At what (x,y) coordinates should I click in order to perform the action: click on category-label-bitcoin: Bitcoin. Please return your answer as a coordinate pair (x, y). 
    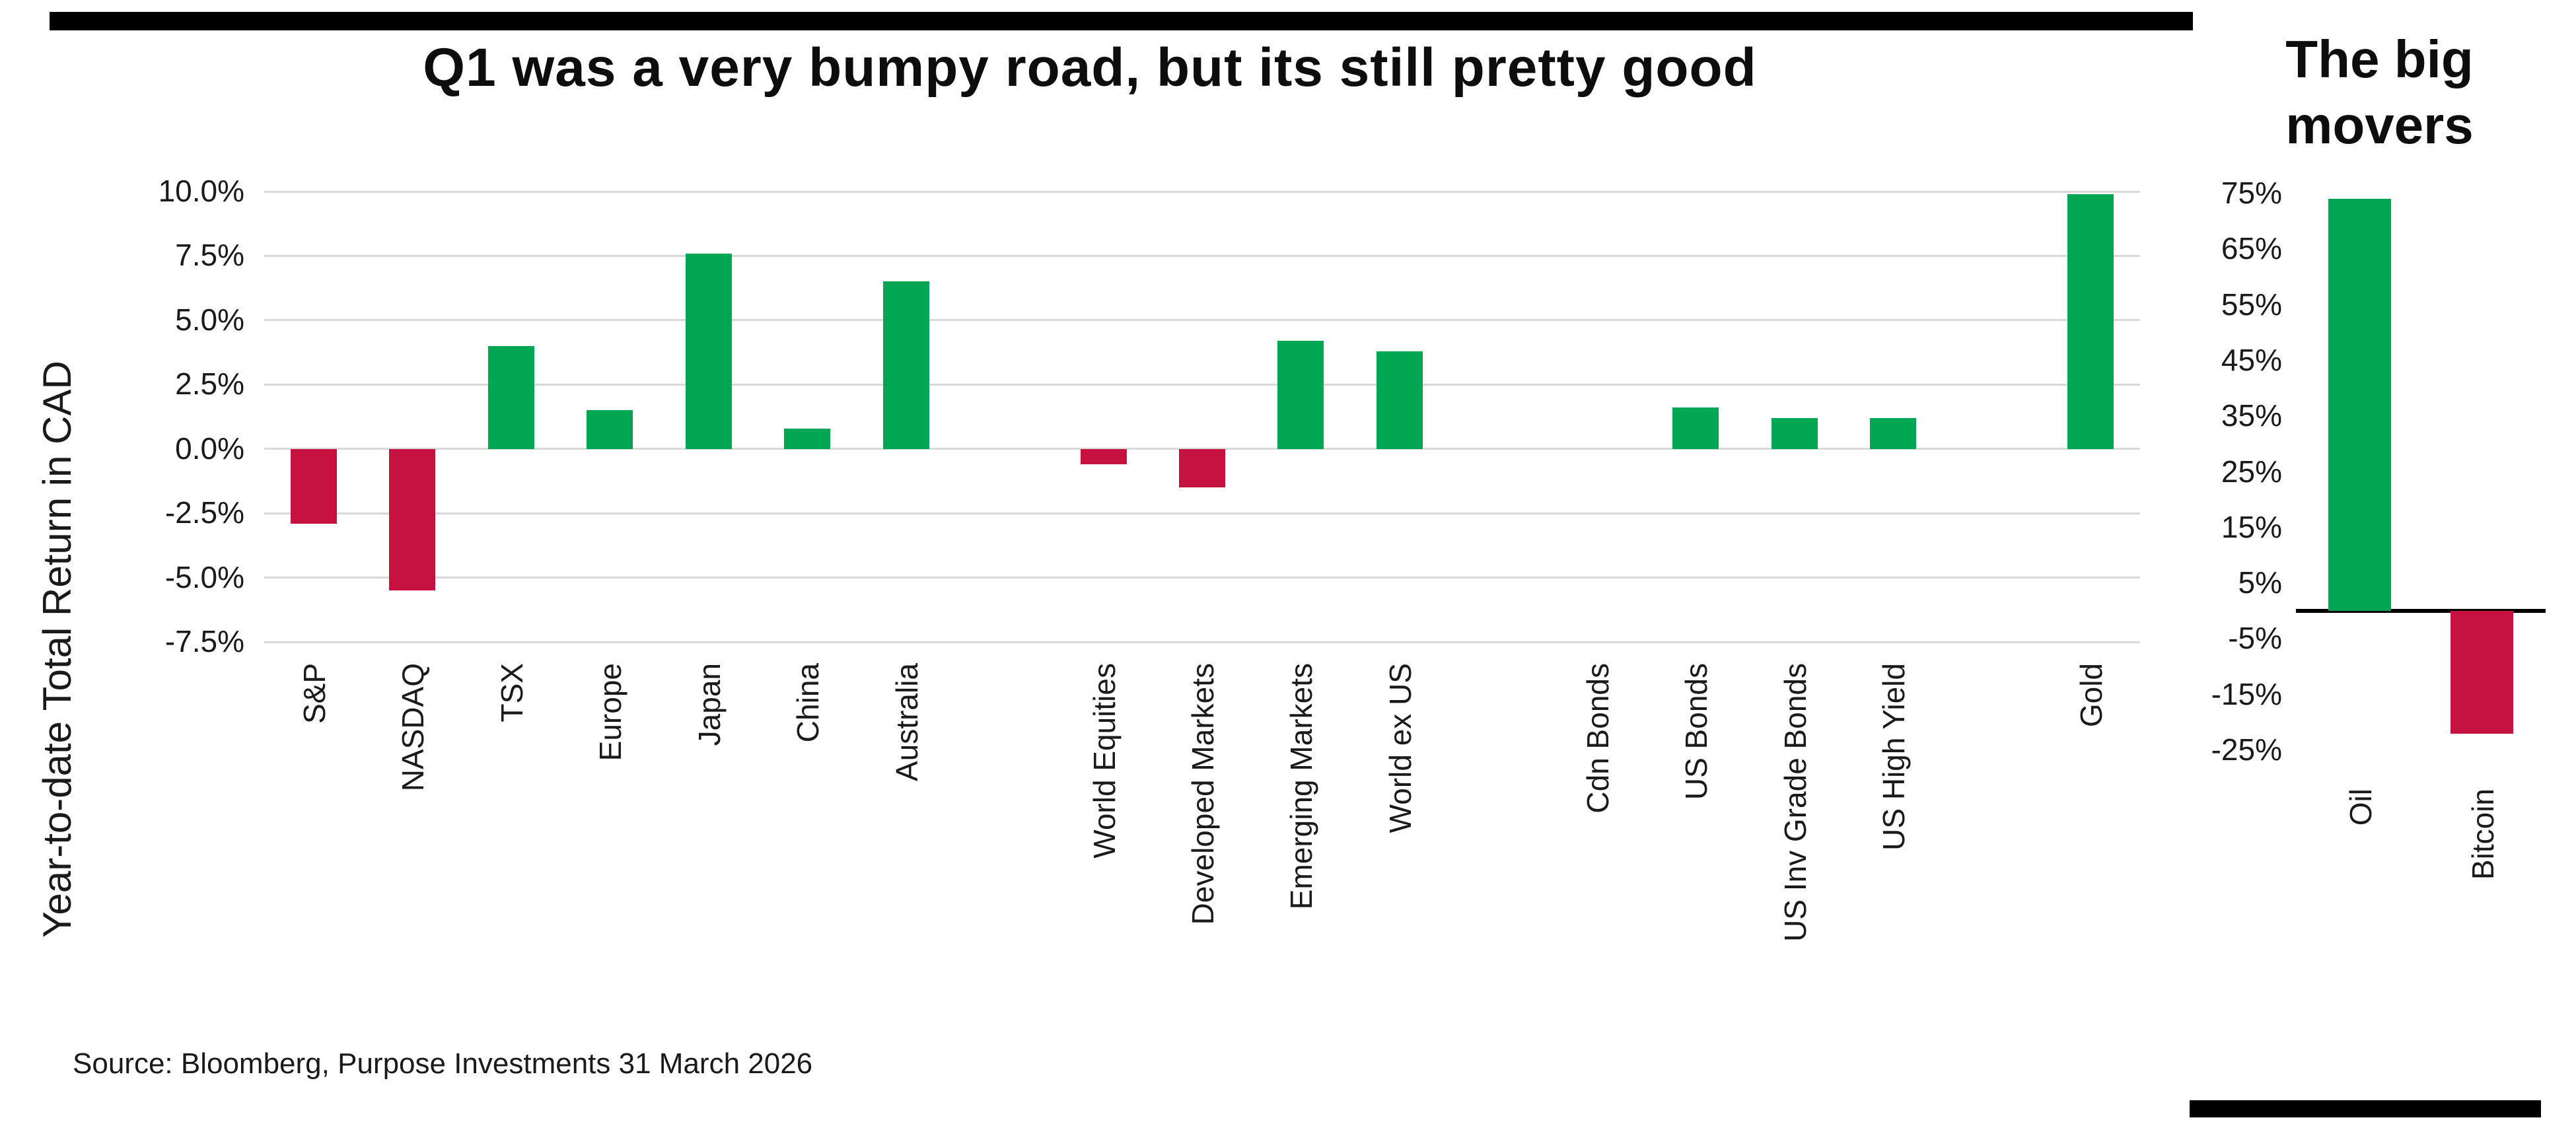
    Looking at the image, I should click on (2482, 834).